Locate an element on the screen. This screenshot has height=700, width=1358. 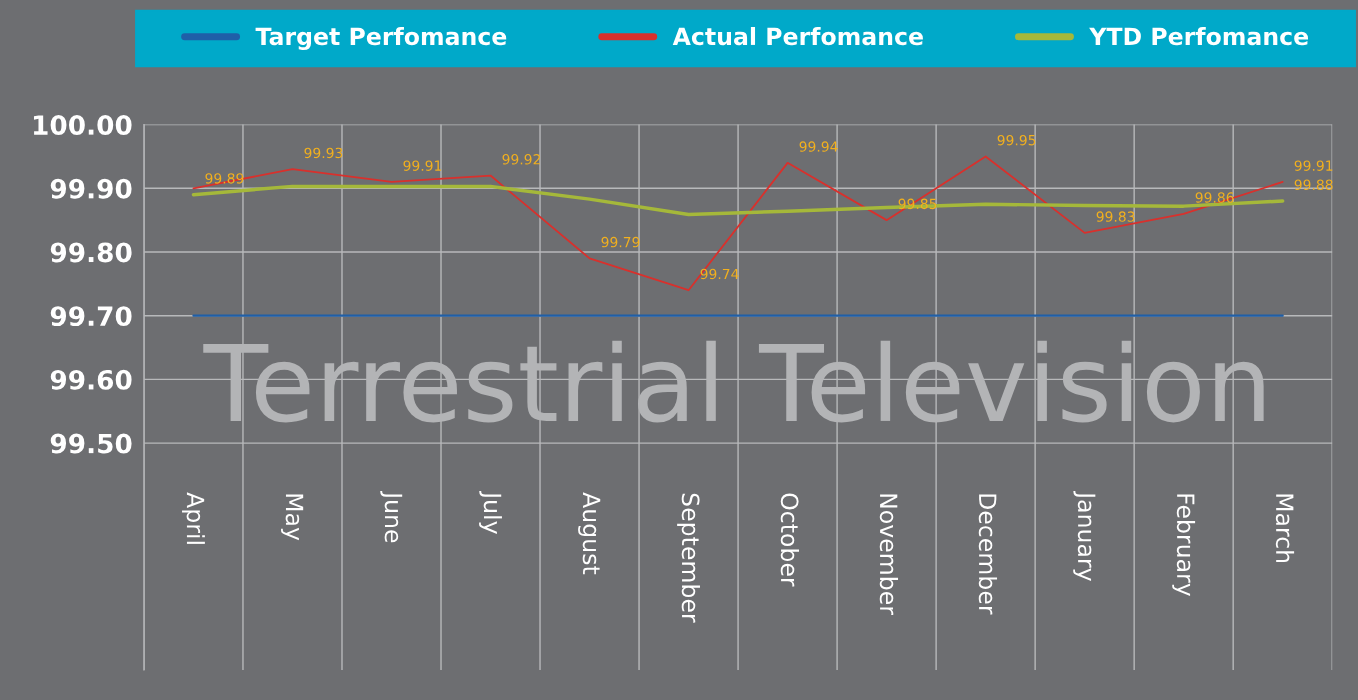
data-label: 99.88 is located at coordinates (1313, 185).